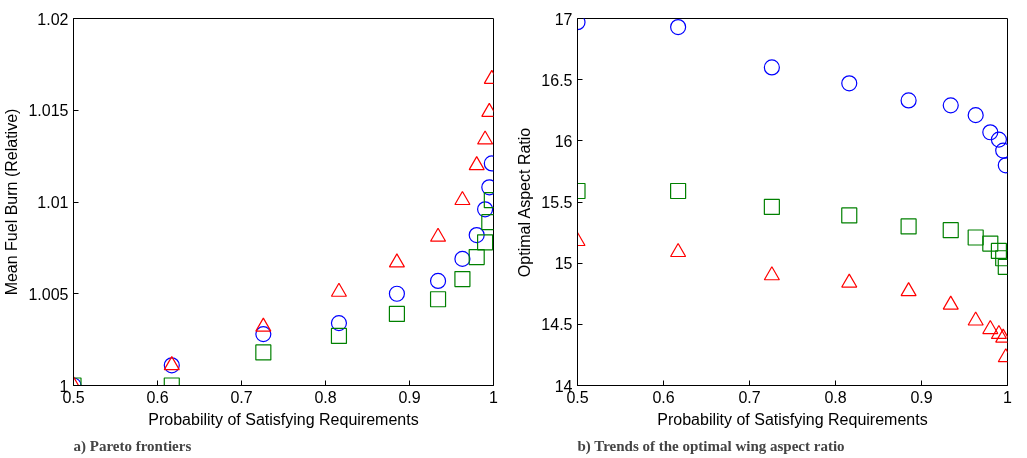 The width and height of the screenshot is (1027, 458). I want to click on y-tick-label: 14.5, so click(557, 325).